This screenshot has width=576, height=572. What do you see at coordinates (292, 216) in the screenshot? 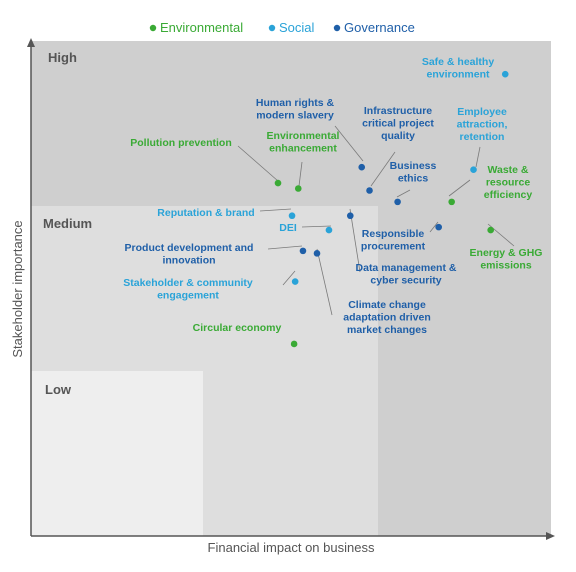
I see `point-reputation-brand` at bounding box center [292, 216].